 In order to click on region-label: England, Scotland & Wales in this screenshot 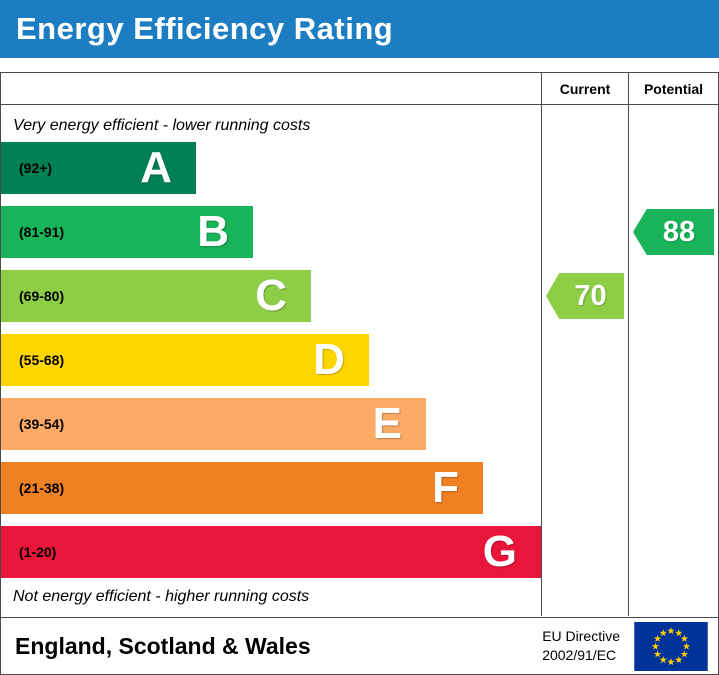, I will do `click(163, 645)`.